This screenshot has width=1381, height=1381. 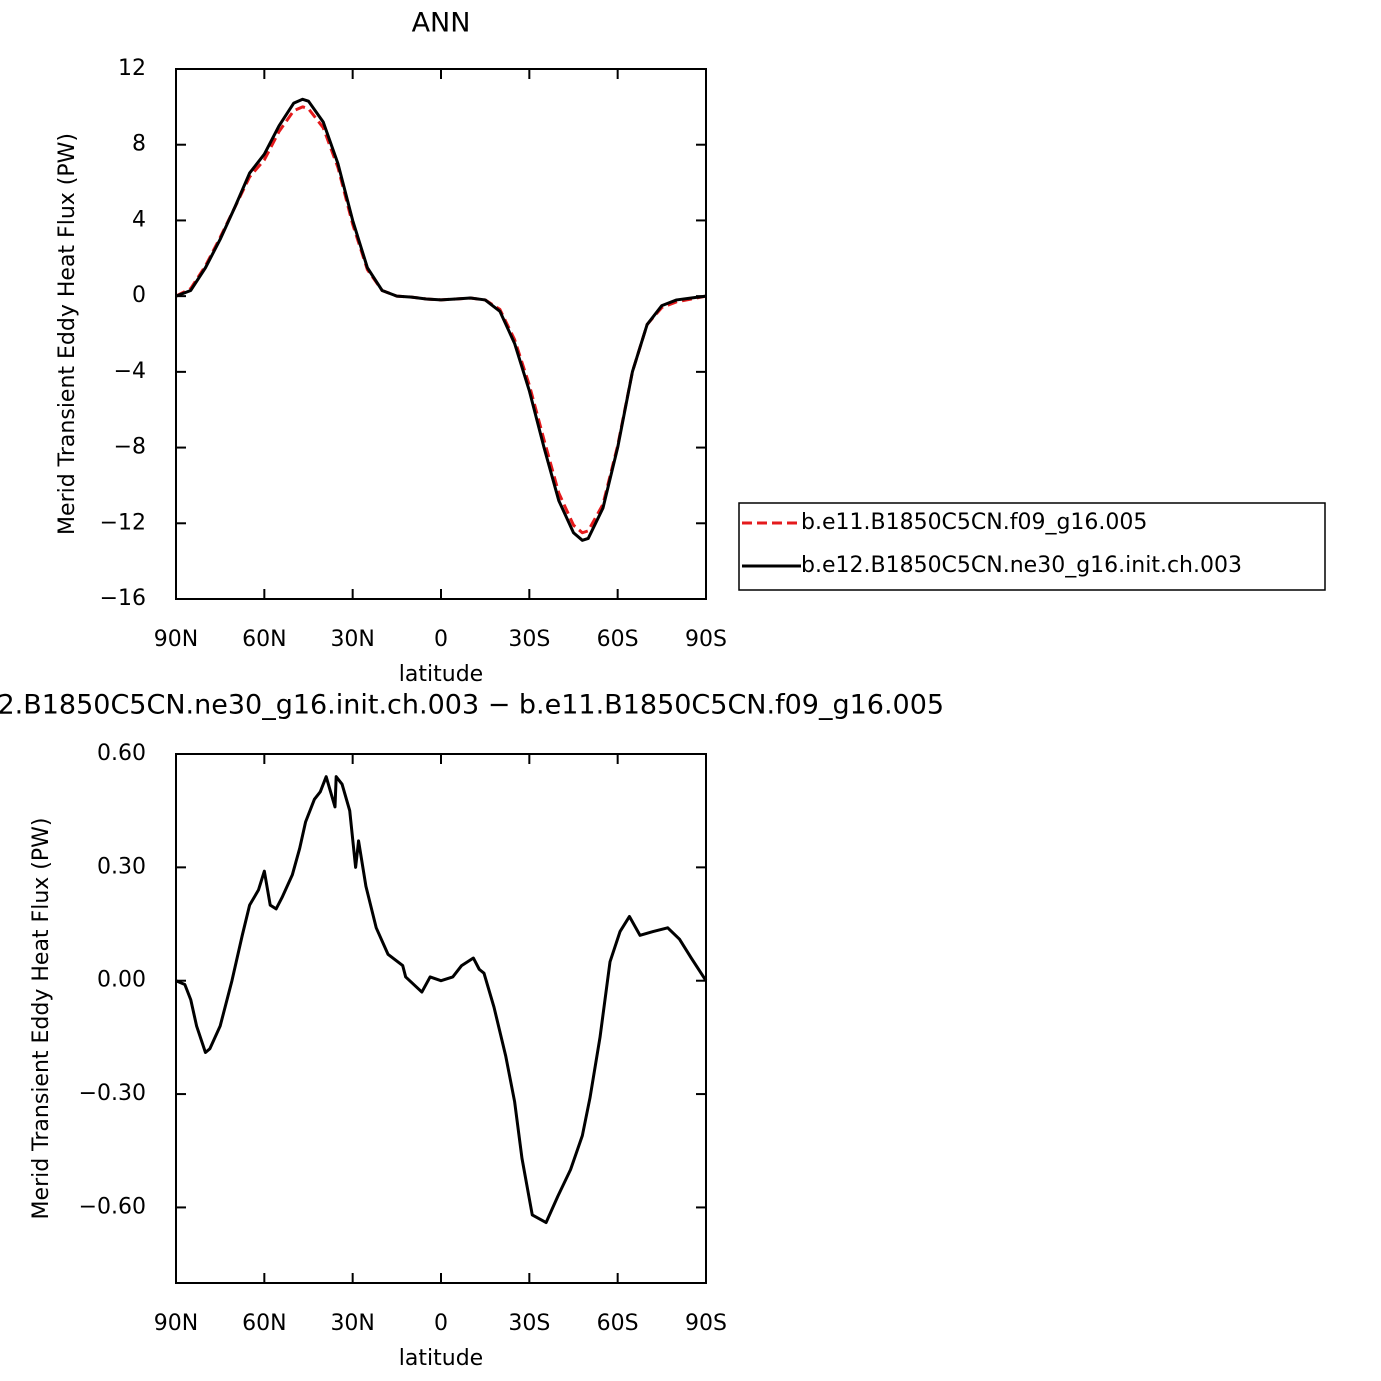 What do you see at coordinates (974, 522) in the screenshot?
I see `legend-label: b.e11.B1850C5CN.f09_g16.005` at bounding box center [974, 522].